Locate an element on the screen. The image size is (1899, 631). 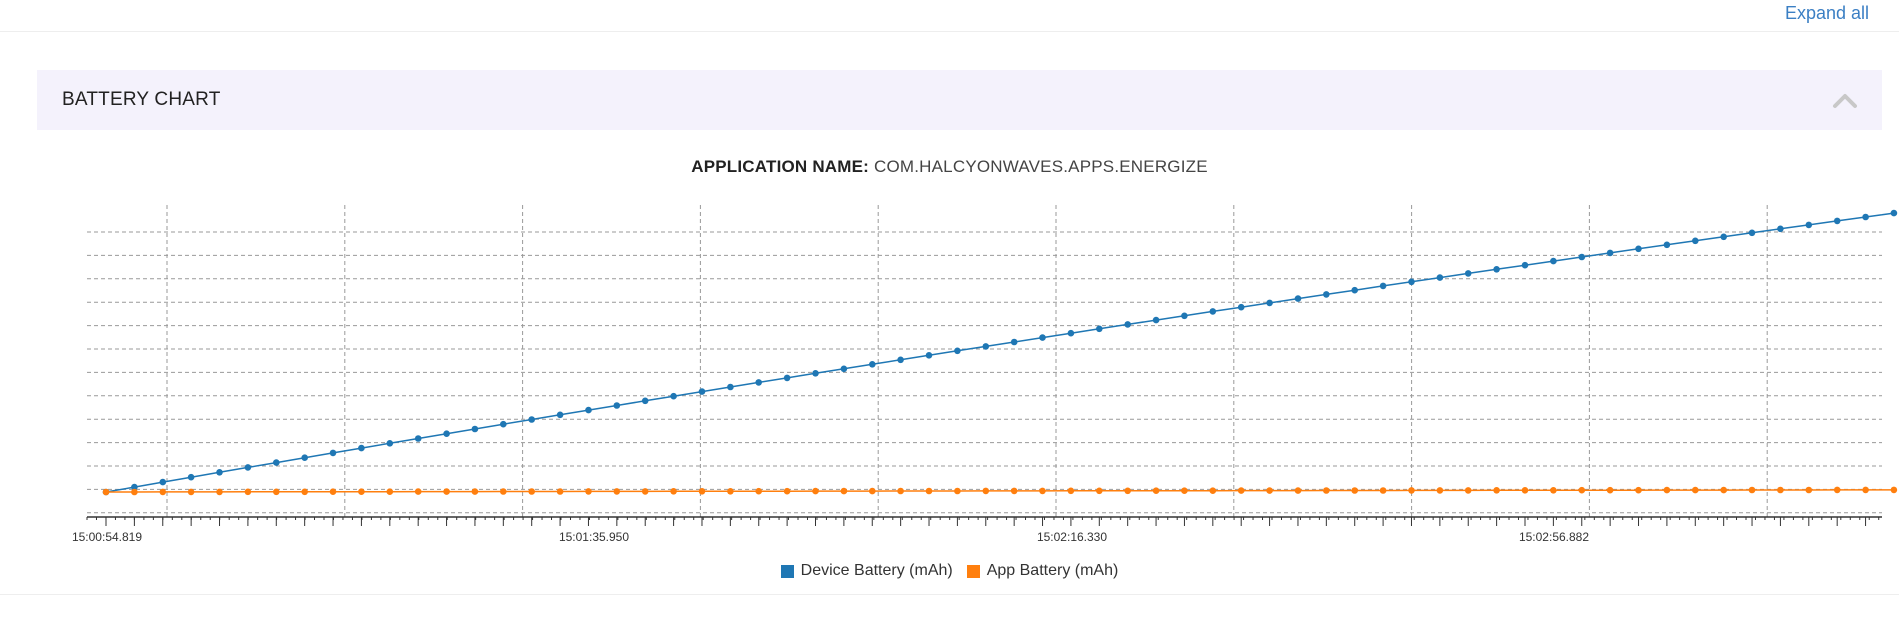
expand-all-link: Expand all is located at coordinates (1826, 13).